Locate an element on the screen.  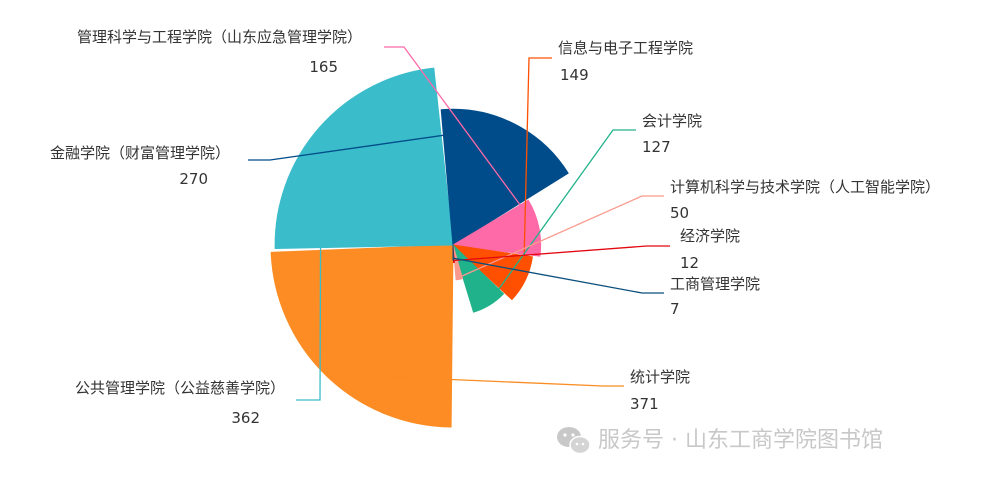
slice-label-name: 工商管理学院 is located at coordinates (715, 284).